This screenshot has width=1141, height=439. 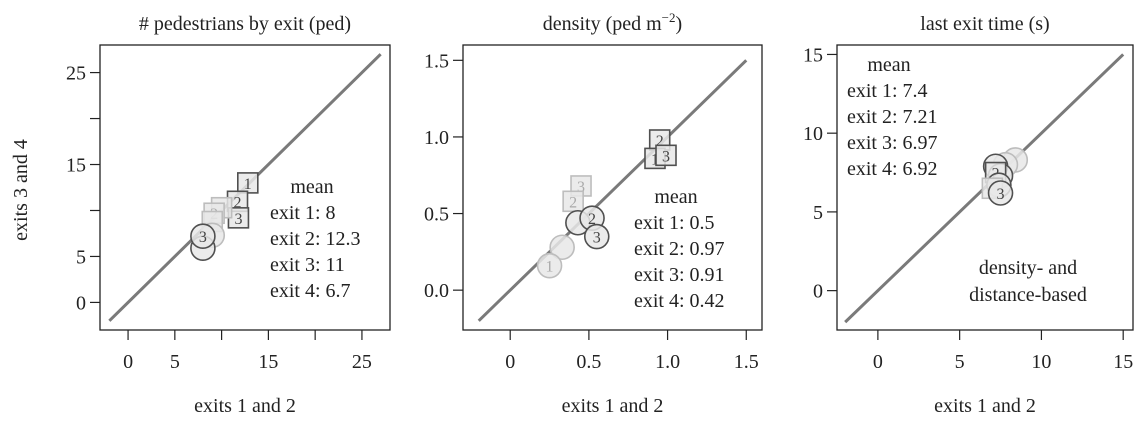 What do you see at coordinates (1028, 268) in the screenshot?
I see `annotation-text: density- and` at bounding box center [1028, 268].